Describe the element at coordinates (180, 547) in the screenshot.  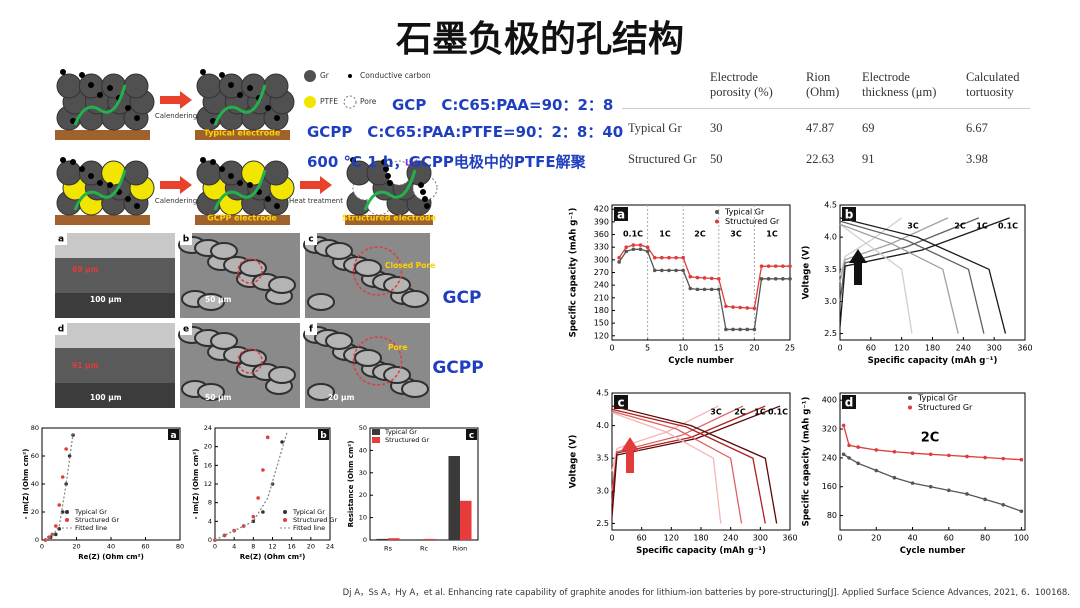
I see `x-tick-label: 80` at that location.